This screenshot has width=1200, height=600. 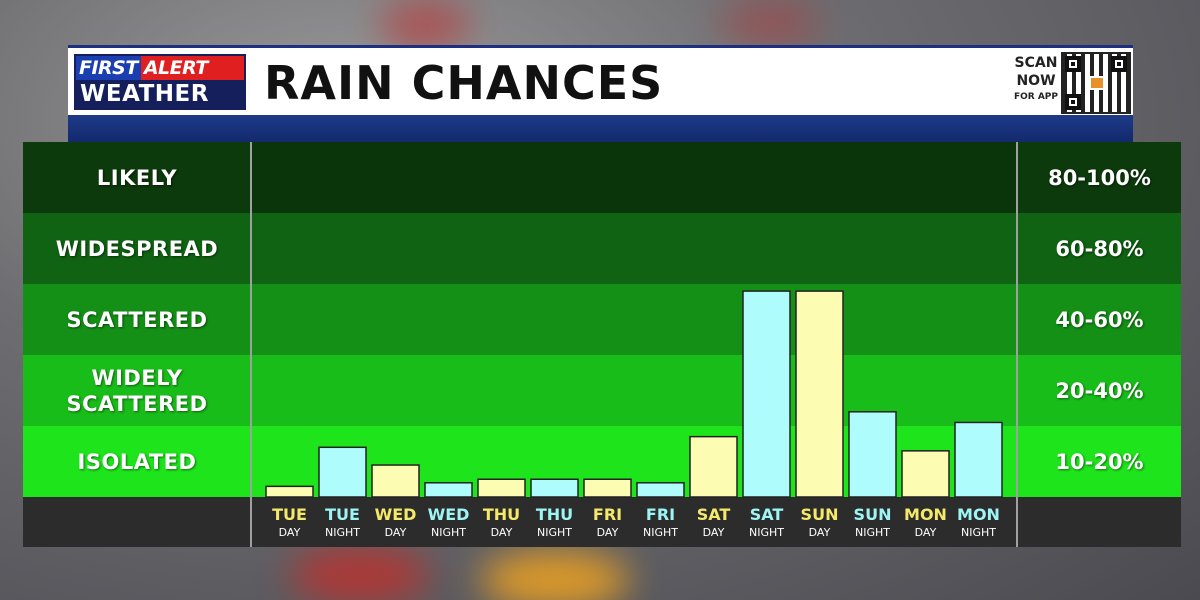 I want to click on qr-app-logo-icon, so click(x=1097, y=83).